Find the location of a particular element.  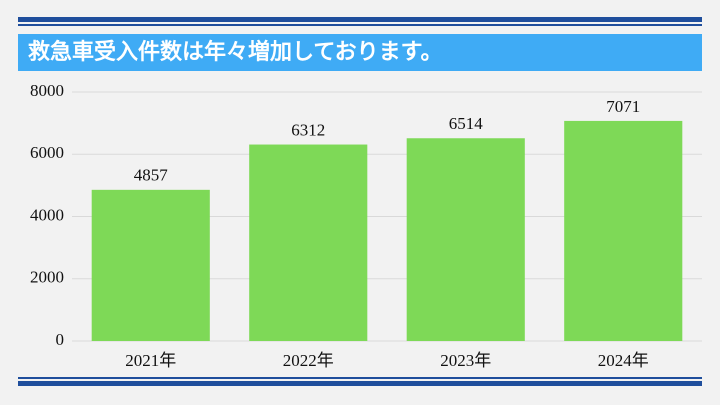

y-tick-label: 8000 is located at coordinates (47, 90).